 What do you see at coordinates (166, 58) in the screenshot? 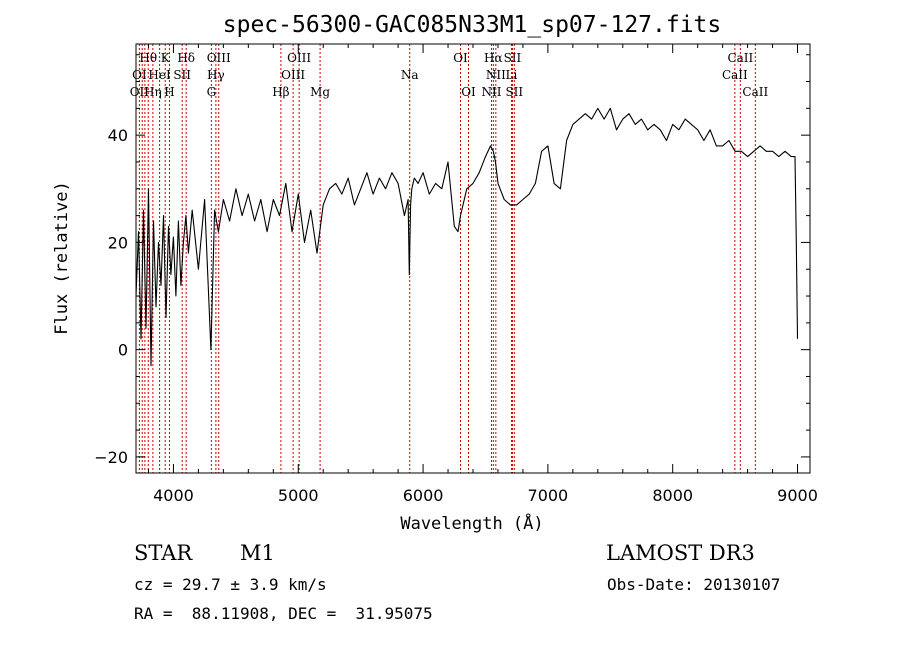
I see `line-label: K` at bounding box center [166, 58].